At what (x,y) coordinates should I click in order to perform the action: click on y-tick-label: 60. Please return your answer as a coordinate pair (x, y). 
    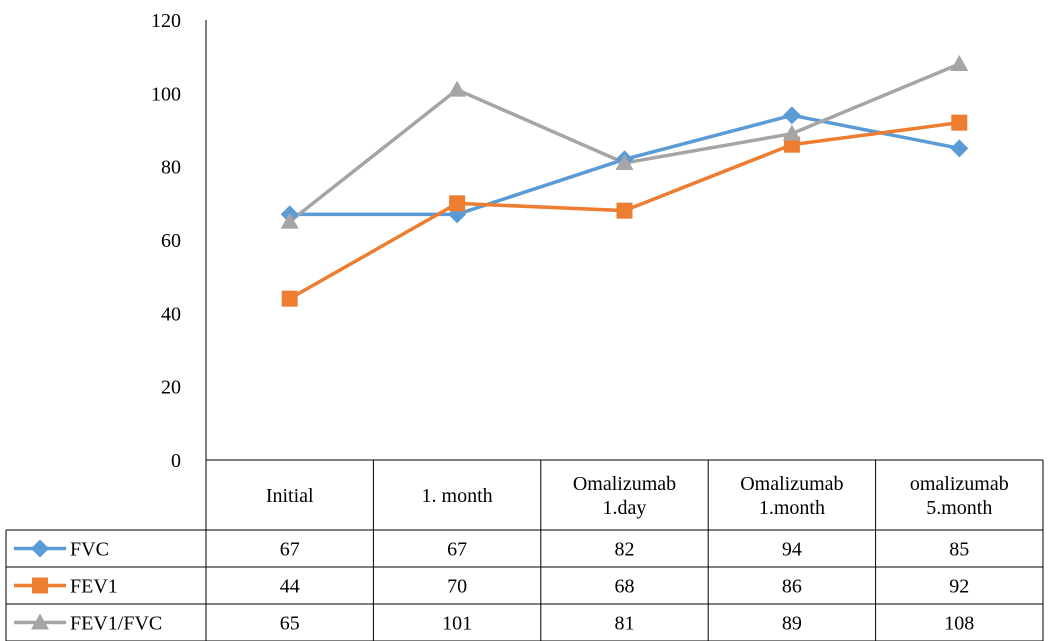
    Looking at the image, I should click on (171, 241).